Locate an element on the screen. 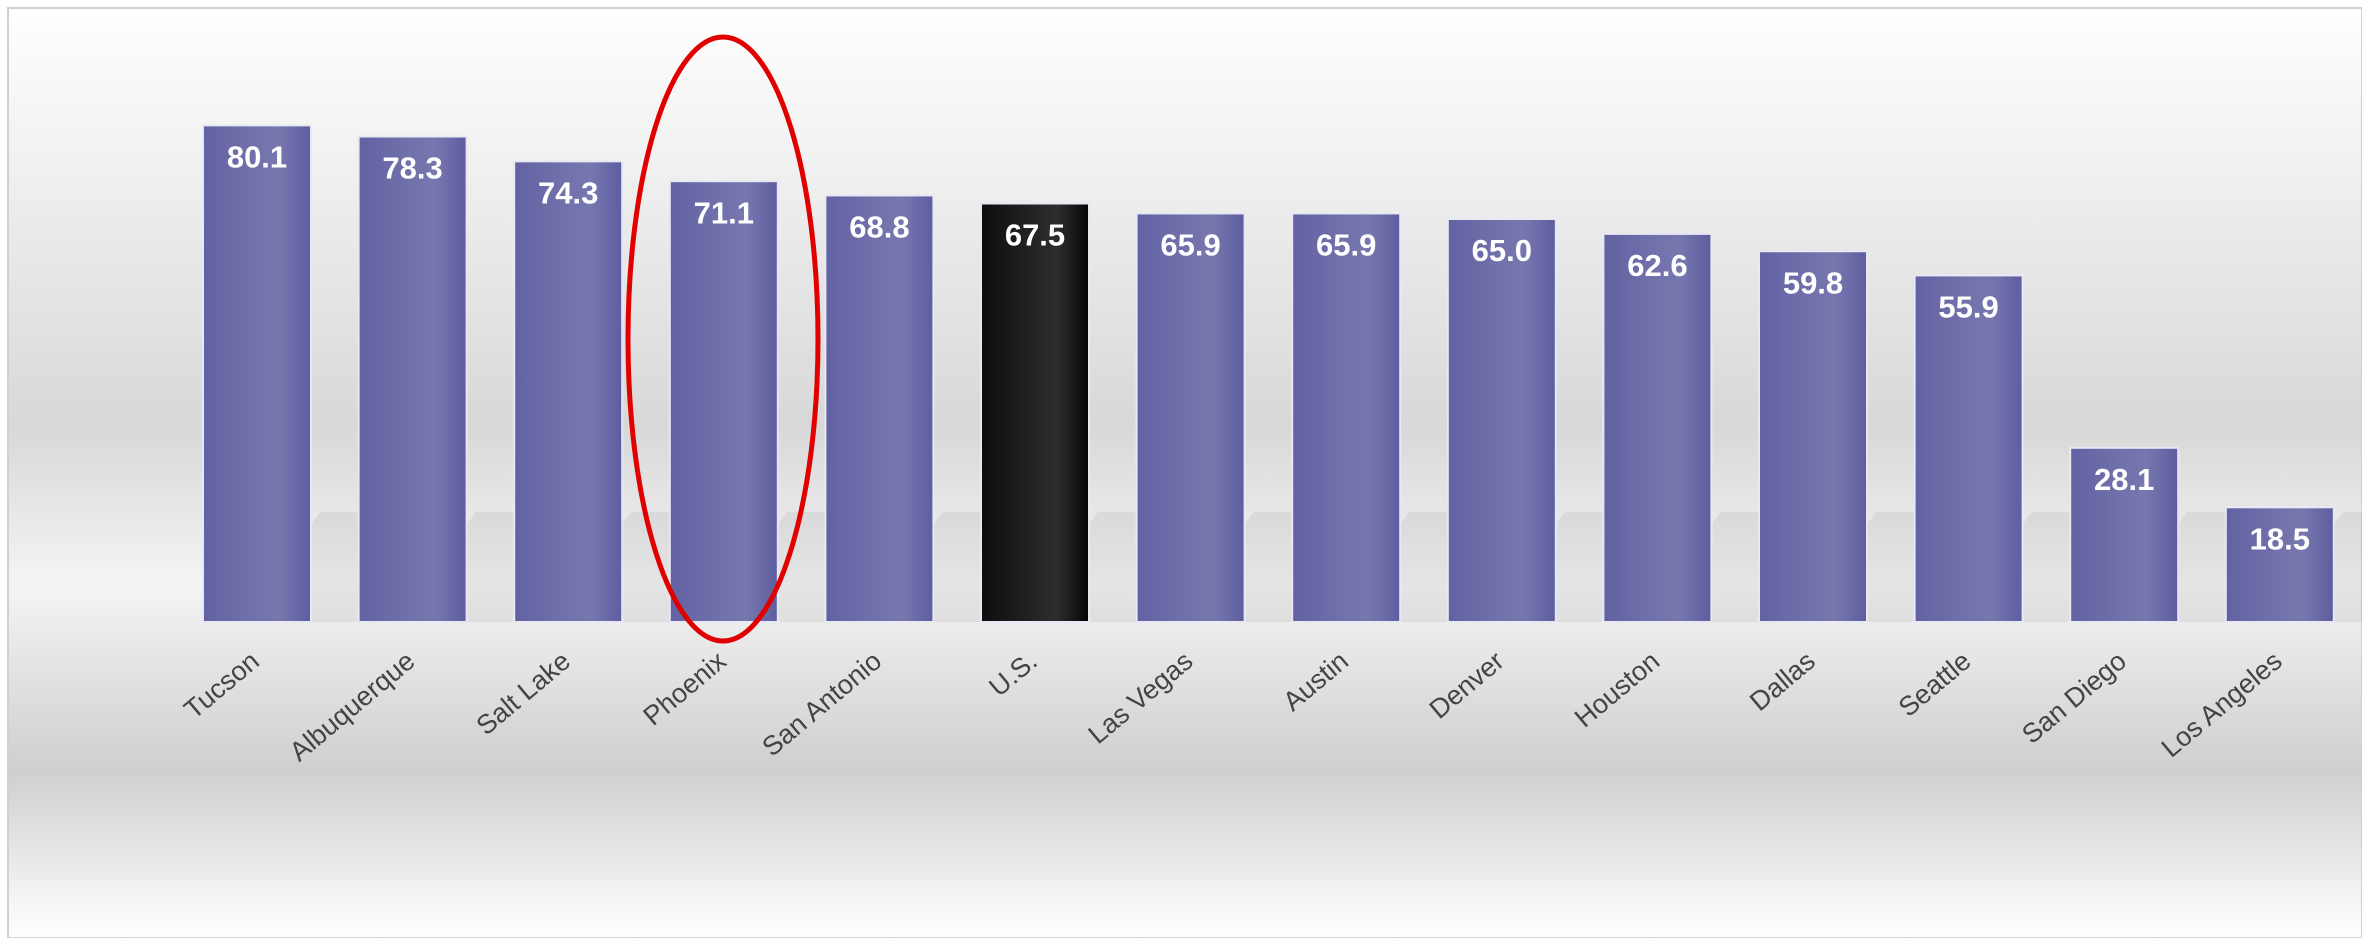  value-label: 18.5 is located at coordinates (2280, 538).